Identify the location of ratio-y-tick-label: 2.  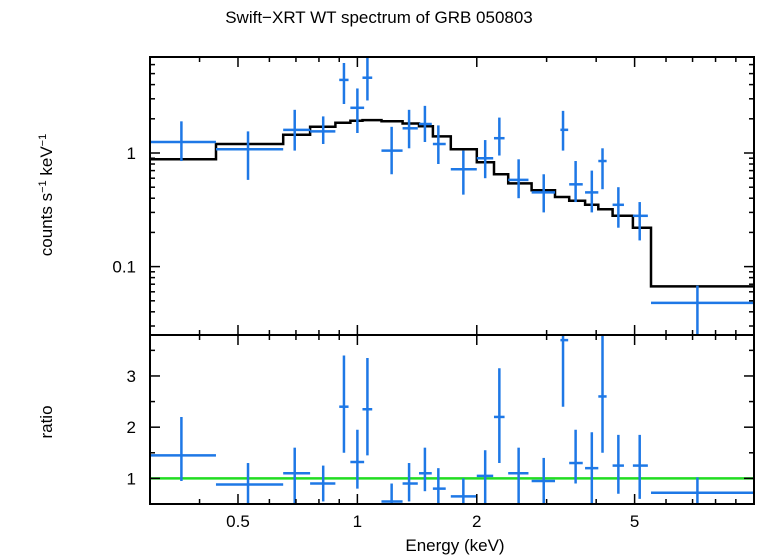
(131, 427).